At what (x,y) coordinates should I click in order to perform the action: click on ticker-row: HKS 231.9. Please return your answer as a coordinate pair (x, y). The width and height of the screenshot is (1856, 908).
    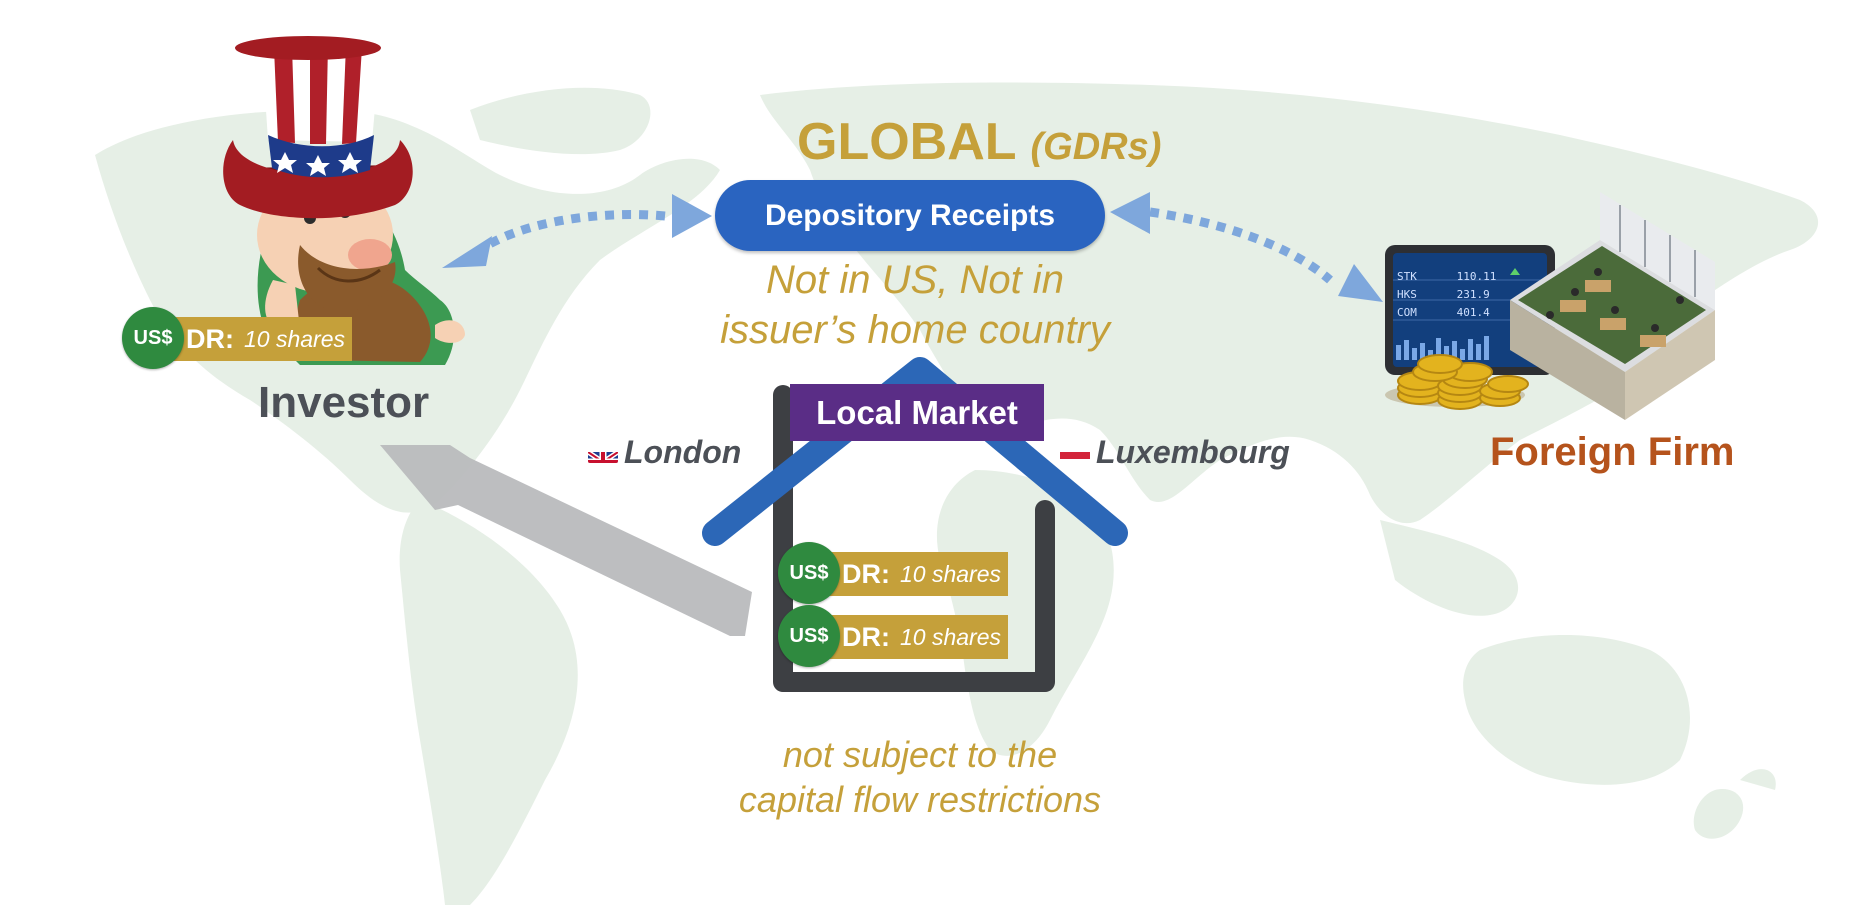
    Looking at the image, I should click on (1443, 294).